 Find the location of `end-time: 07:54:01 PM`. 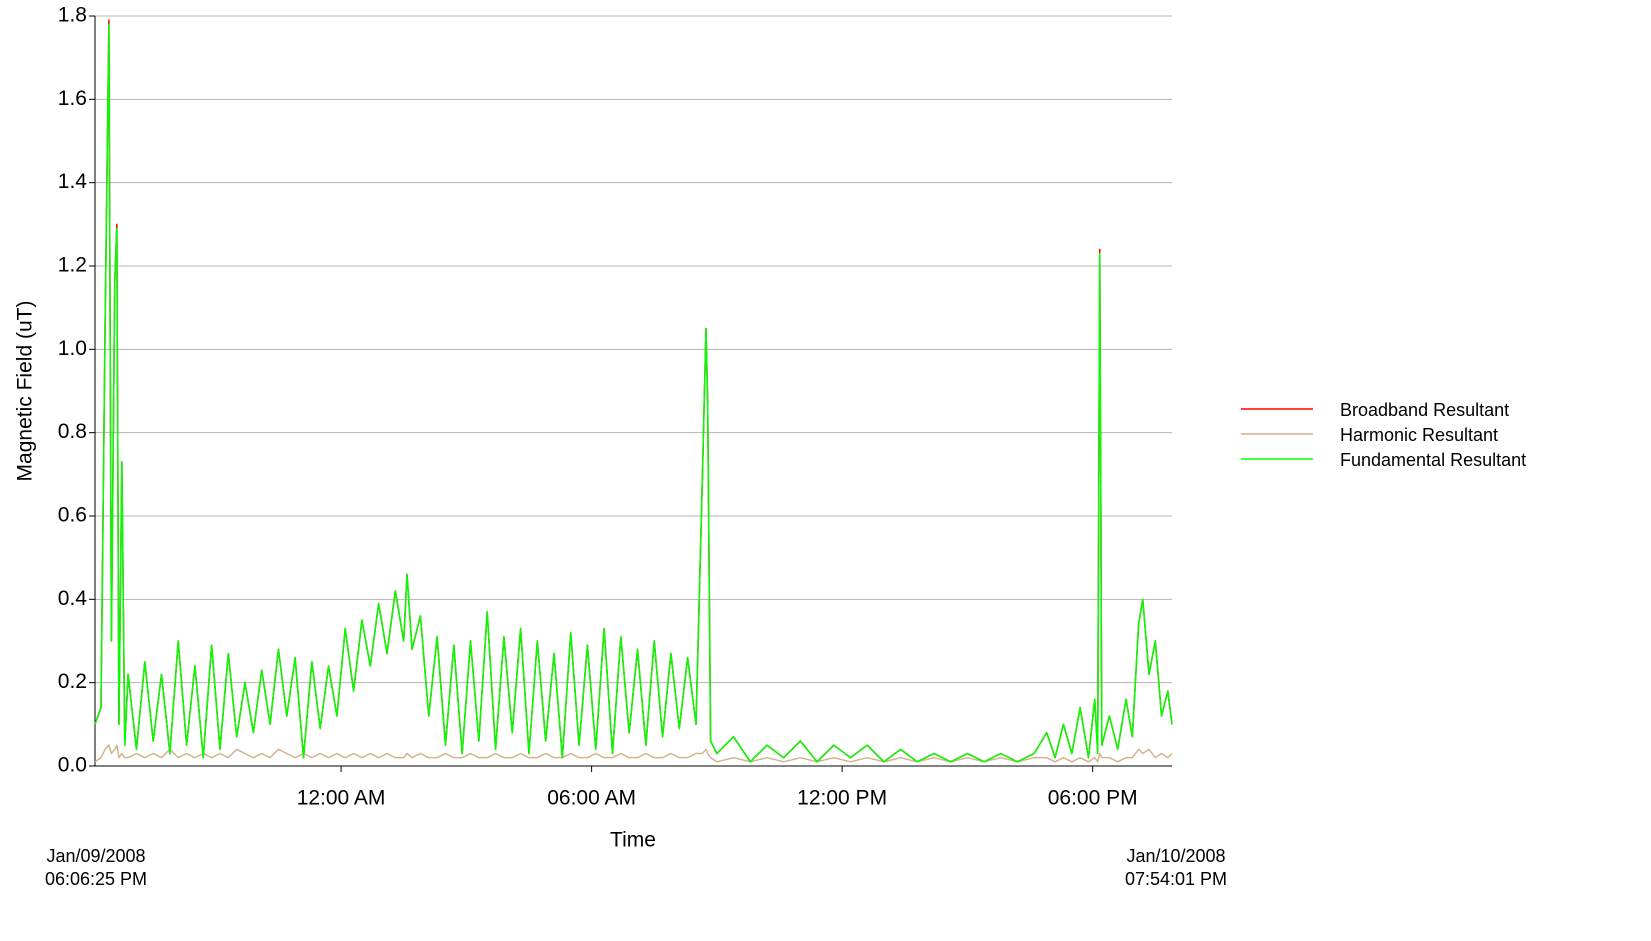

end-time: 07:54:01 PM is located at coordinates (1176, 879).